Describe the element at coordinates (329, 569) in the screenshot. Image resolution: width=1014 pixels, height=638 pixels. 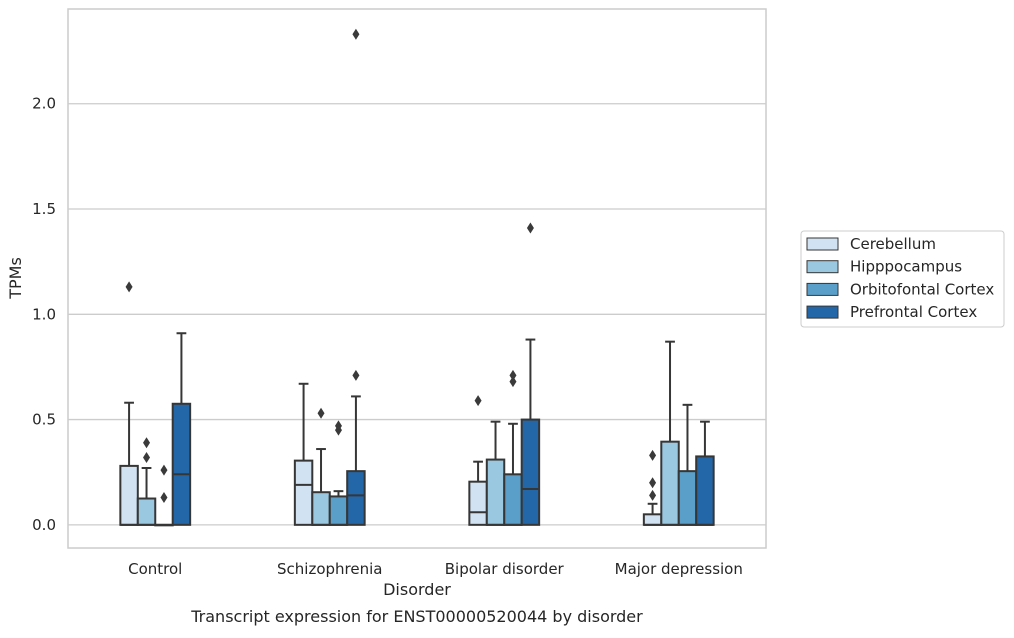
I see `x-tick-label: Schizophrenia` at that location.